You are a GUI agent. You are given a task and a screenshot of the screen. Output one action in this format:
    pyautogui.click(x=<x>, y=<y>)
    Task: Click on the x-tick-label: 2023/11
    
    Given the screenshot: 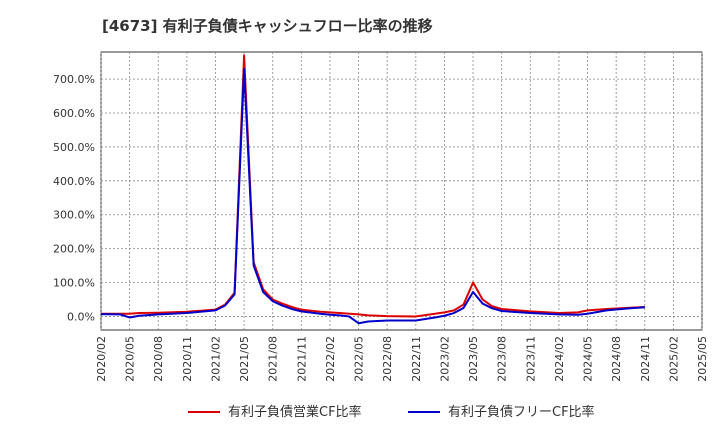 What is the action you would take?
    pyautogui.click(x=530, y=359)
    